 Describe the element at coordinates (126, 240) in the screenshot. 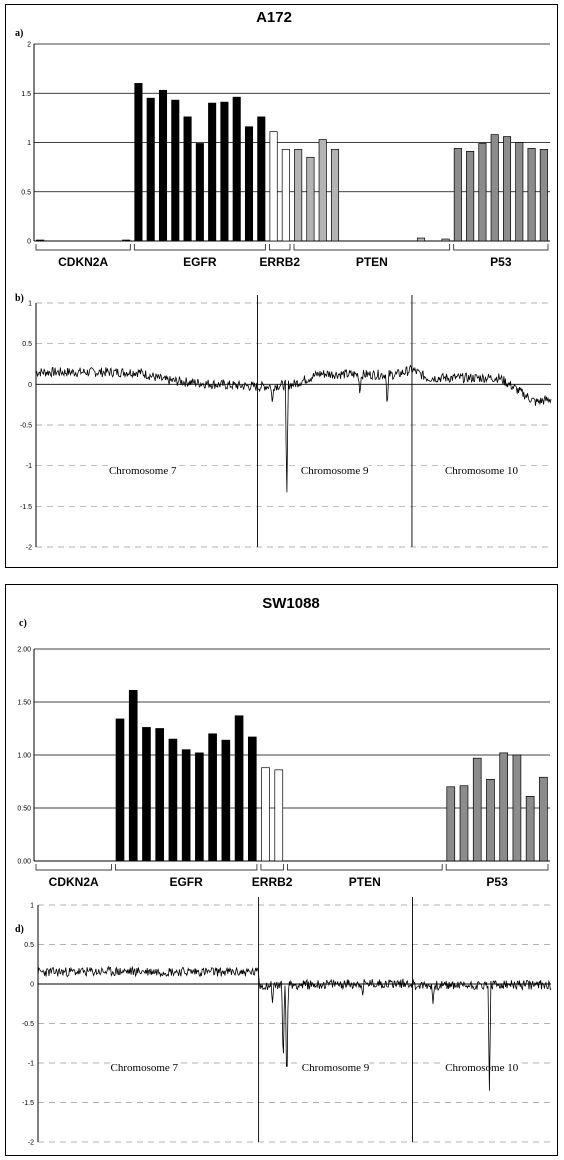

I see `bar-cdkn2a` at that location.